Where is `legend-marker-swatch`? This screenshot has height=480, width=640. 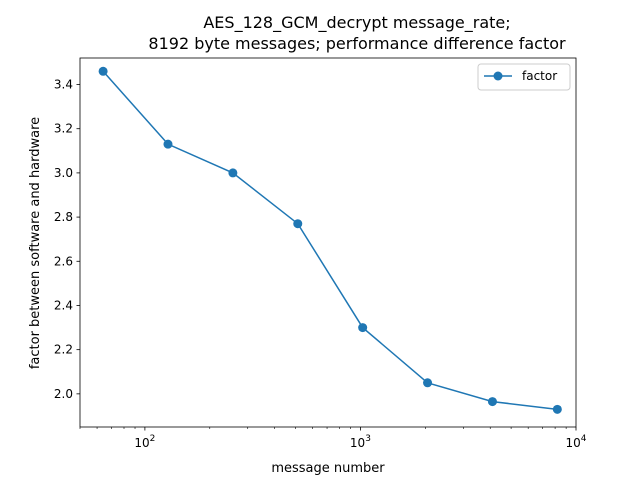 legend-marker-swatch is located at coordinates (498, 76).